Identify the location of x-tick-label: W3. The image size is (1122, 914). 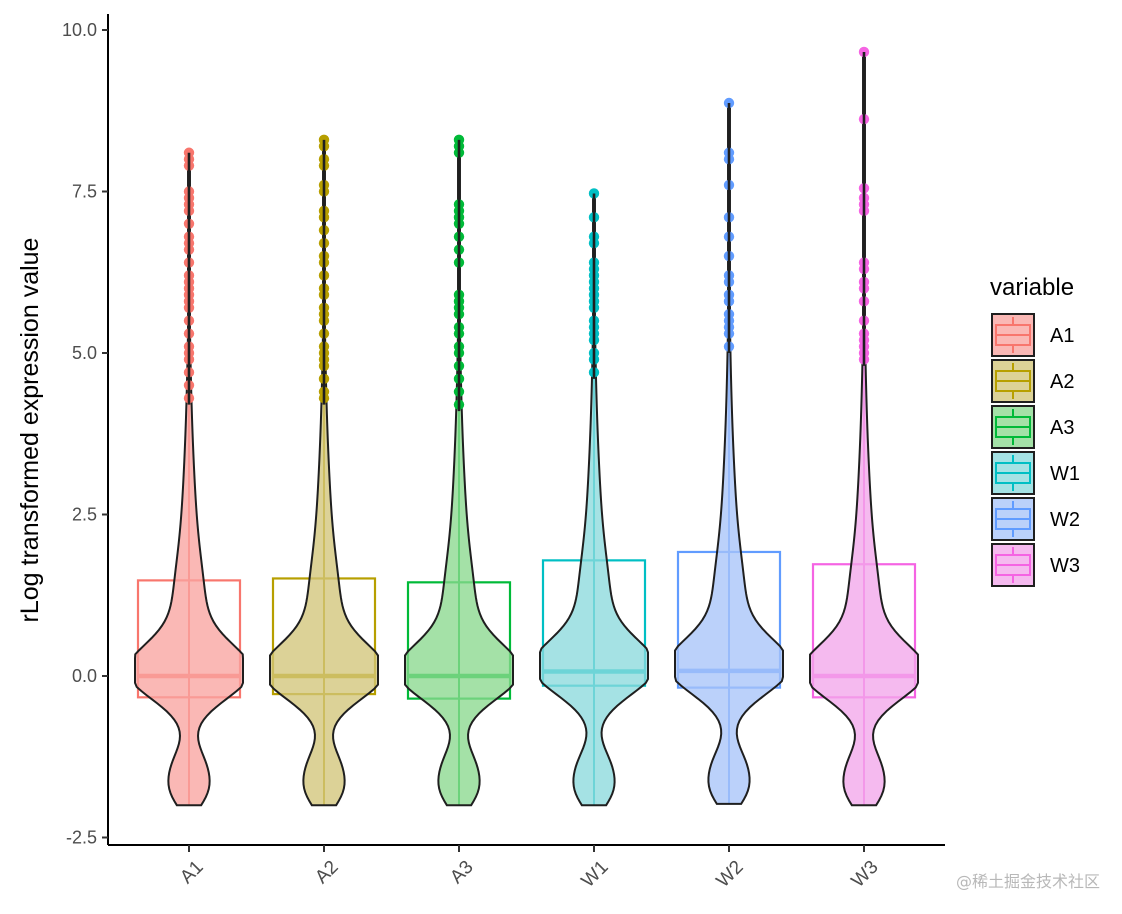
(865, 874).